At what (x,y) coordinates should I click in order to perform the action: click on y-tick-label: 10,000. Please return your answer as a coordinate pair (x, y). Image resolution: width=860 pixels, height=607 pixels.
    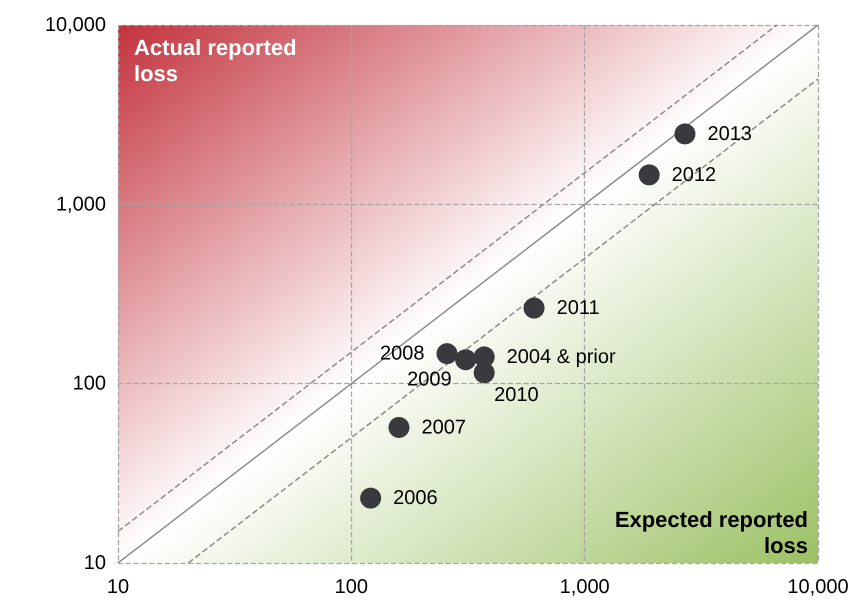
    Looking at the image, I should click on (75, 25).